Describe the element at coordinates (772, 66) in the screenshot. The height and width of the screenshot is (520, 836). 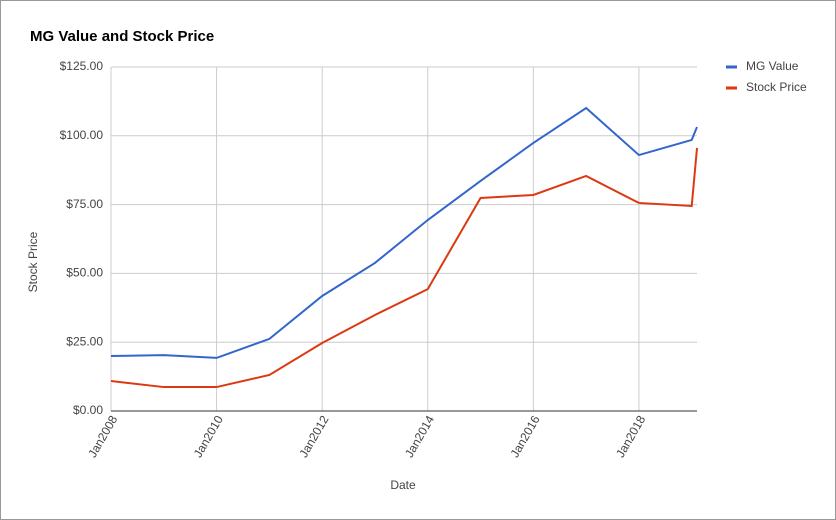
I see `legend-label: MG Value` at that location.